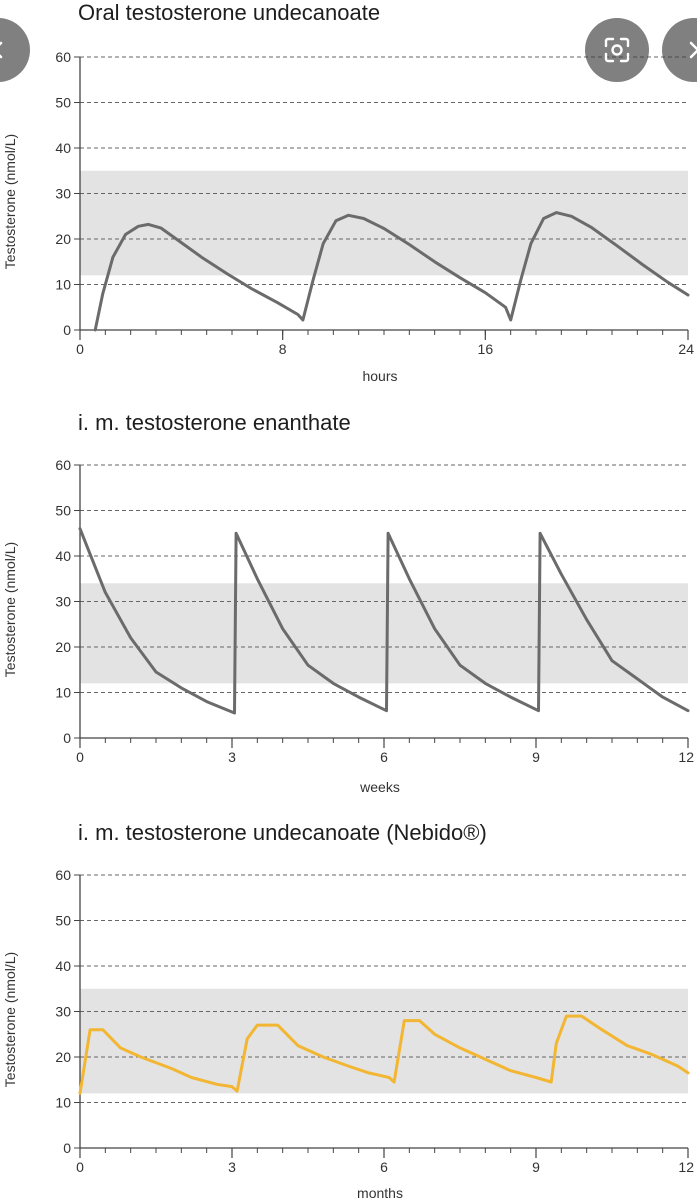 This screenshot has height=1200, width=697. I want to click on chevron-right-icon, so click(693, 50).